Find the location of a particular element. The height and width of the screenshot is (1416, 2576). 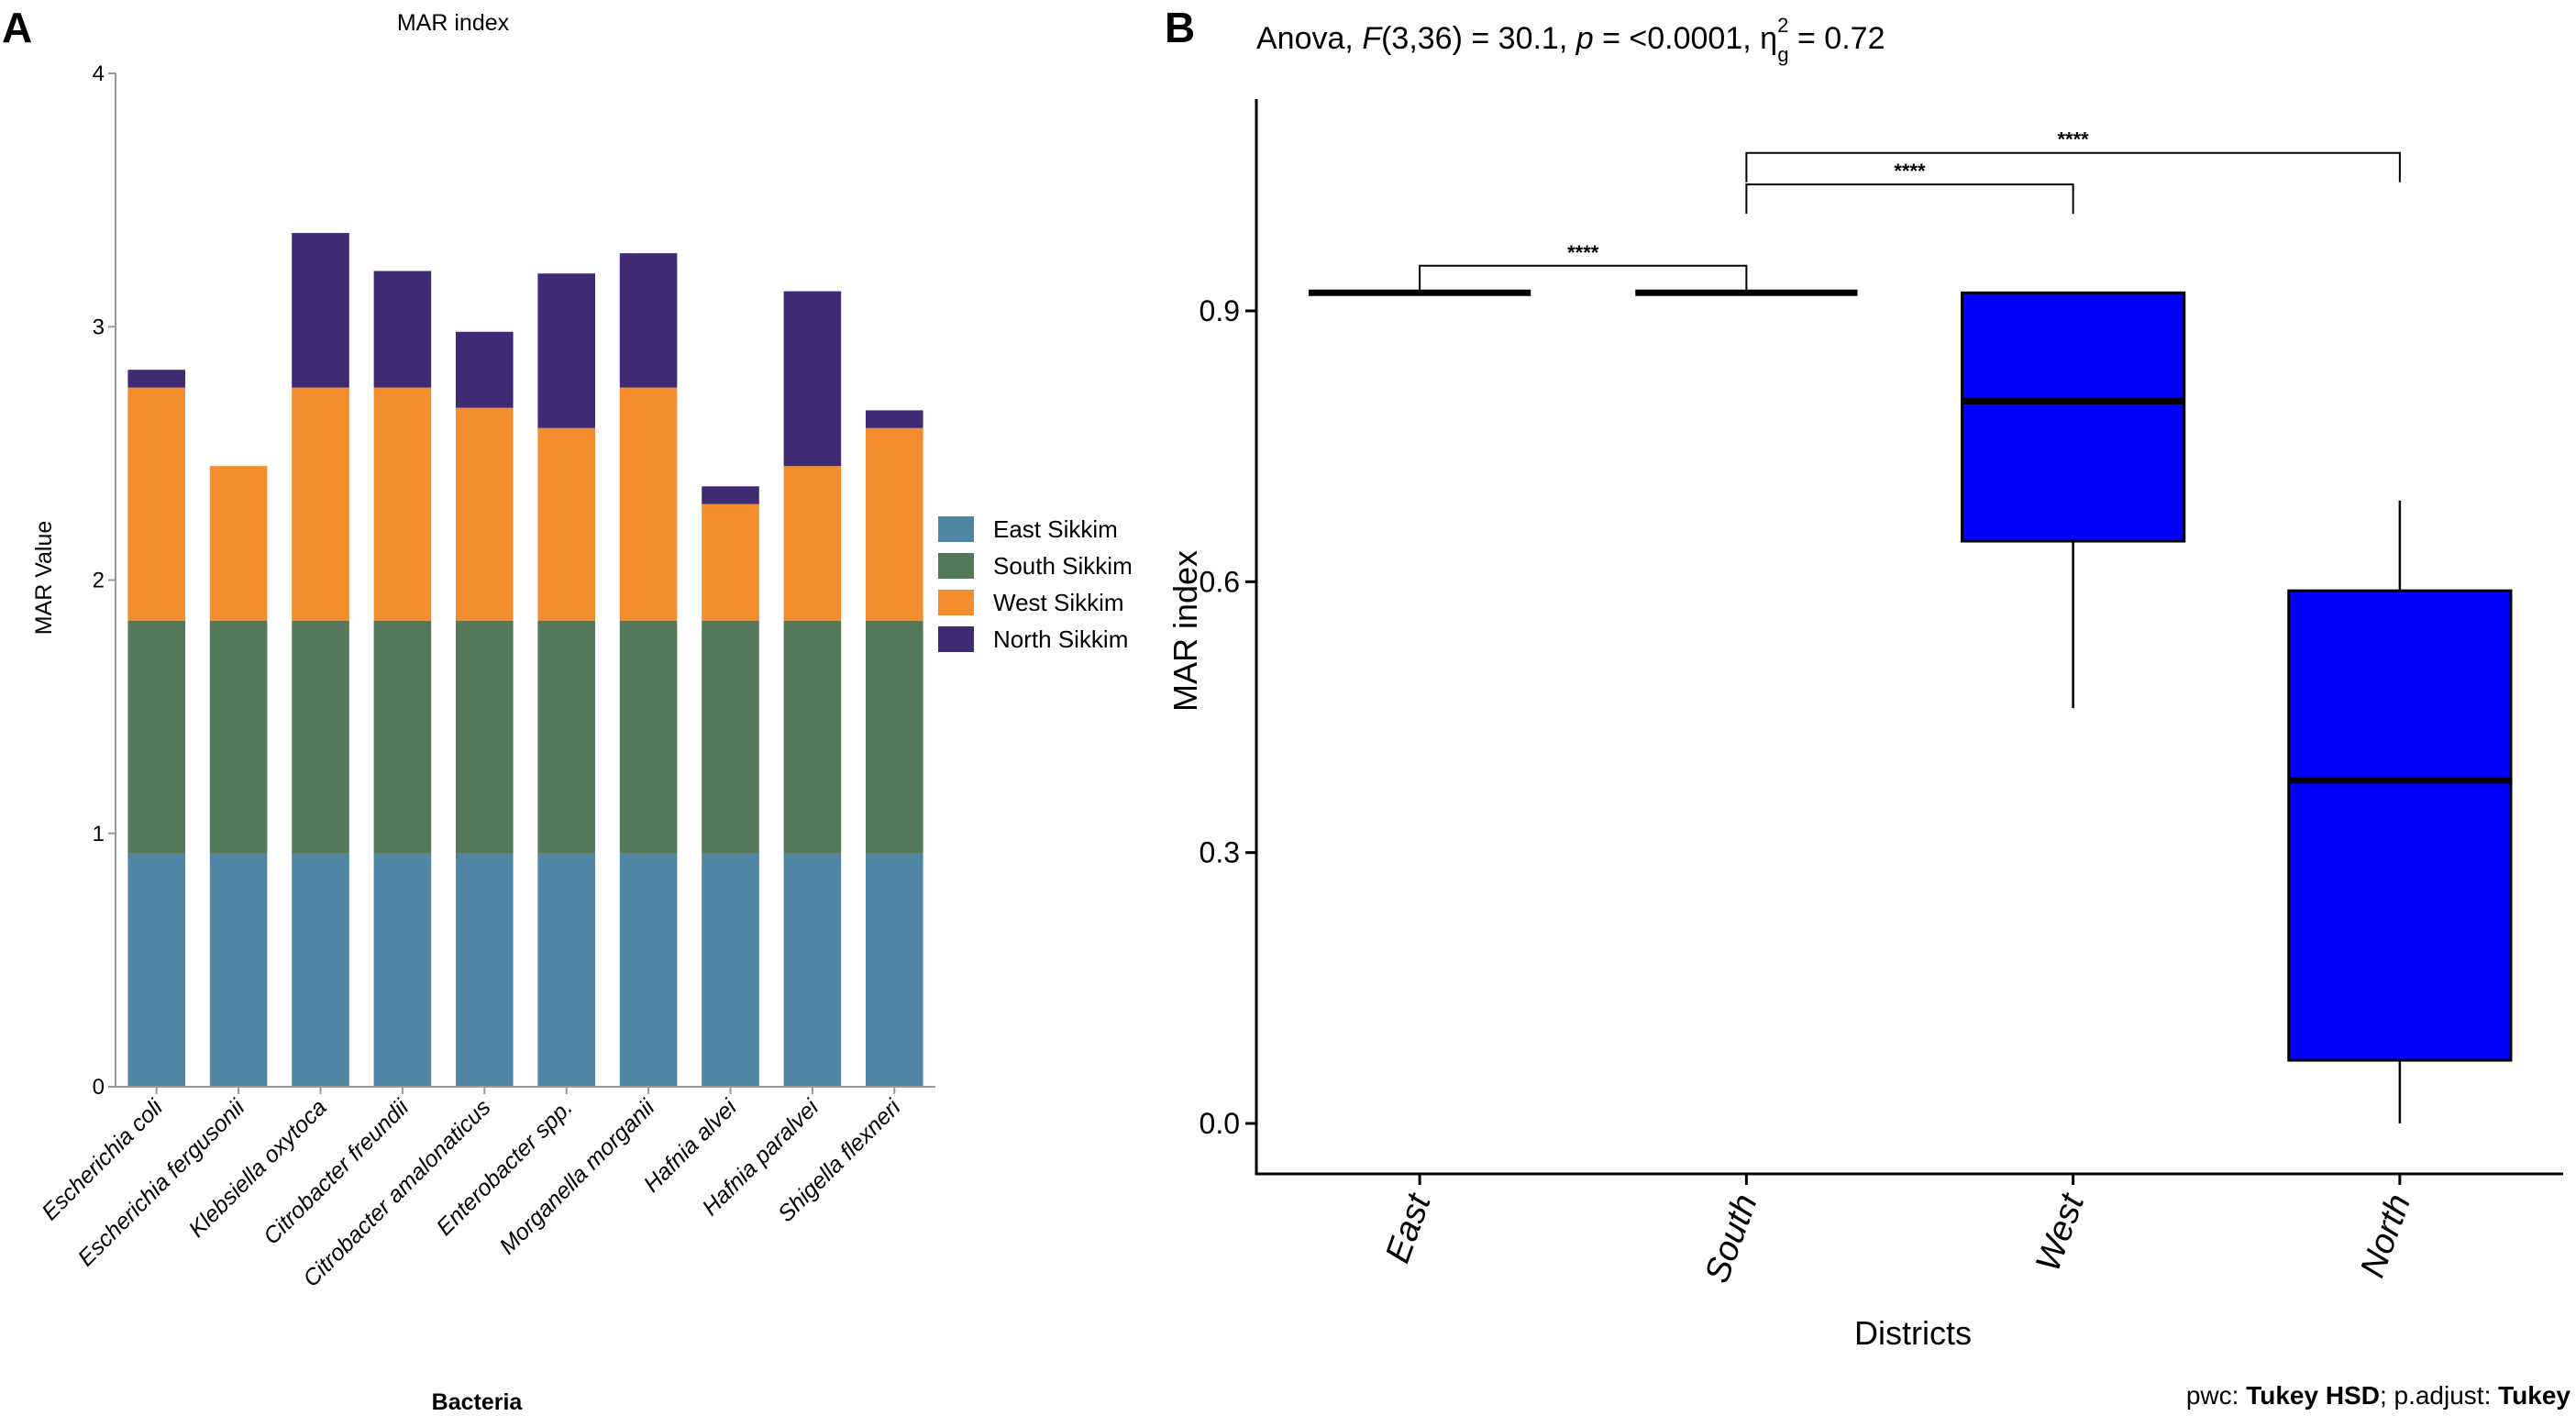

box-north is located at coordinates (2400, 825).